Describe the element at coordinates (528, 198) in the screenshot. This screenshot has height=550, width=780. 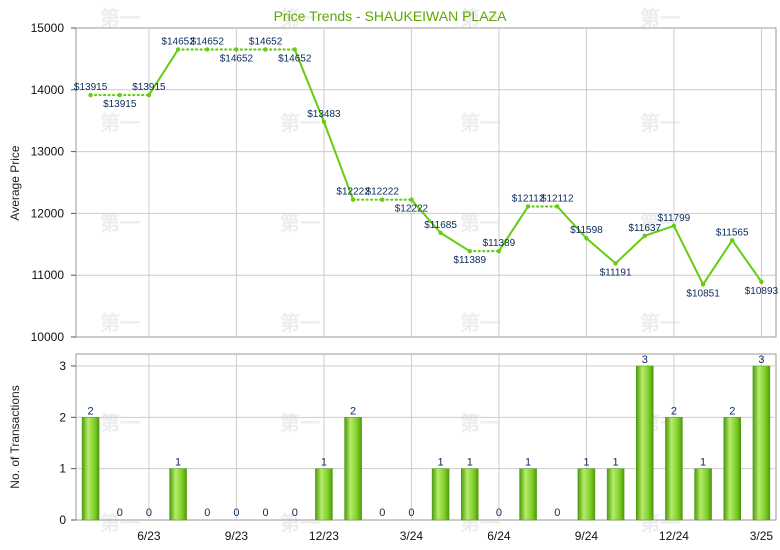
I see `price-value-label: $12112` at that location.